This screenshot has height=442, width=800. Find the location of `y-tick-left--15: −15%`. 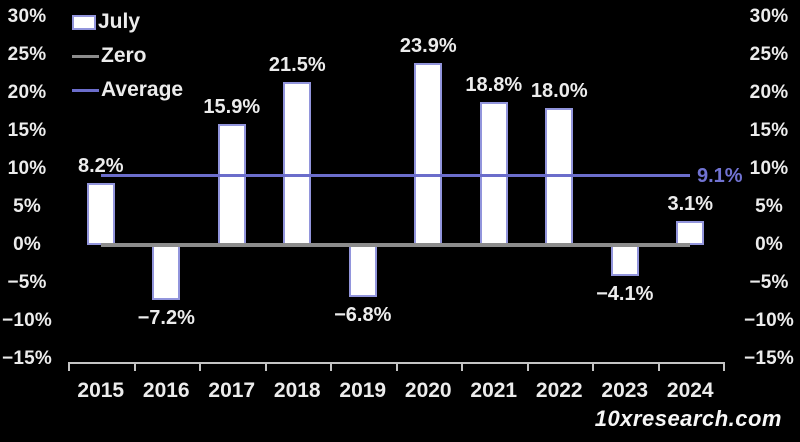

y-tick-left--15: −15% is located at coordinates (27, 358).